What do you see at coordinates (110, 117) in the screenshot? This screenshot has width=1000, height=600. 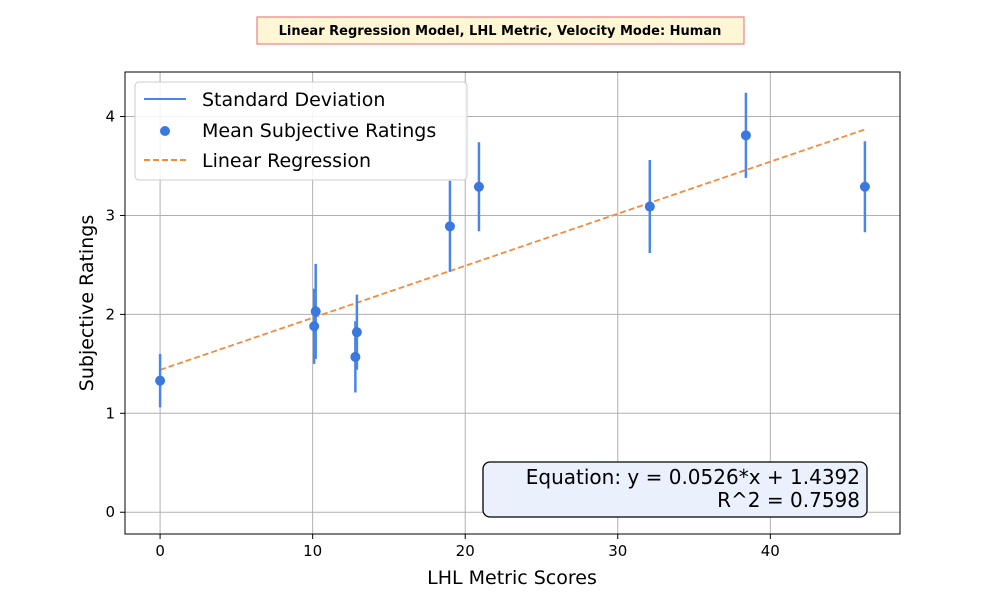 I see `y-tick-label: 4` at bounding box center [110, 117].